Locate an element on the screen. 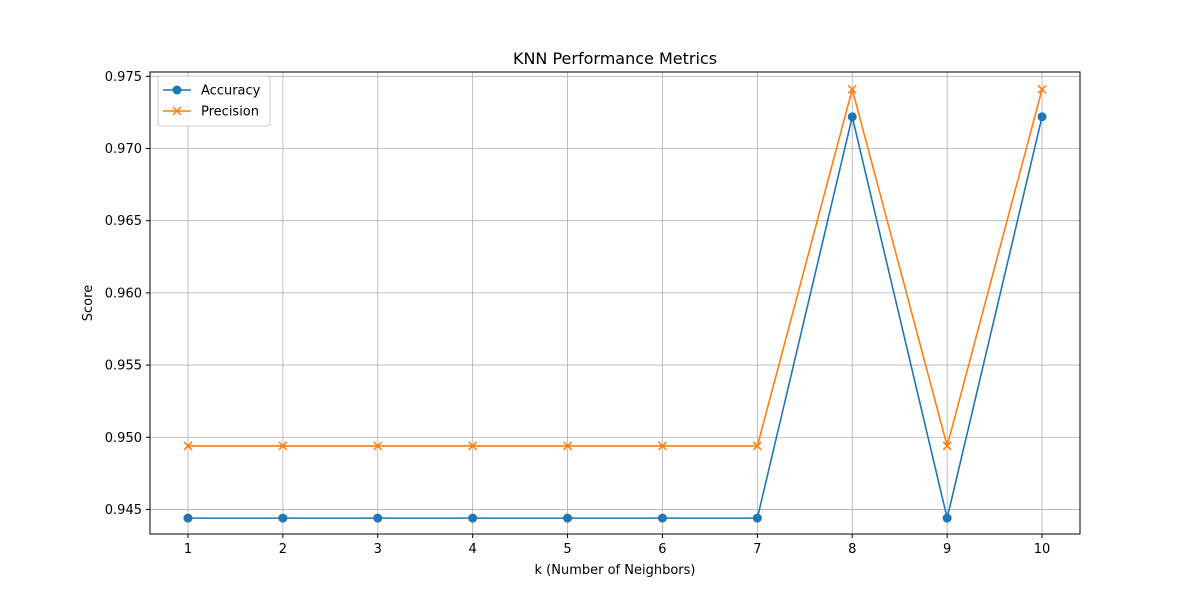 The image size is (1200, 604). legend: Accuracy Precision is located at coordinates (214, 101).